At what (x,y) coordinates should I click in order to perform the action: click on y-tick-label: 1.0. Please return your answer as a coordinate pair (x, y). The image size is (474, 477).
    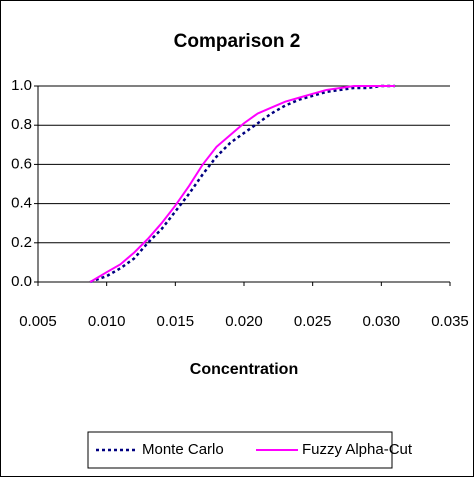
    Looking at the image, I should click on (21, 85).